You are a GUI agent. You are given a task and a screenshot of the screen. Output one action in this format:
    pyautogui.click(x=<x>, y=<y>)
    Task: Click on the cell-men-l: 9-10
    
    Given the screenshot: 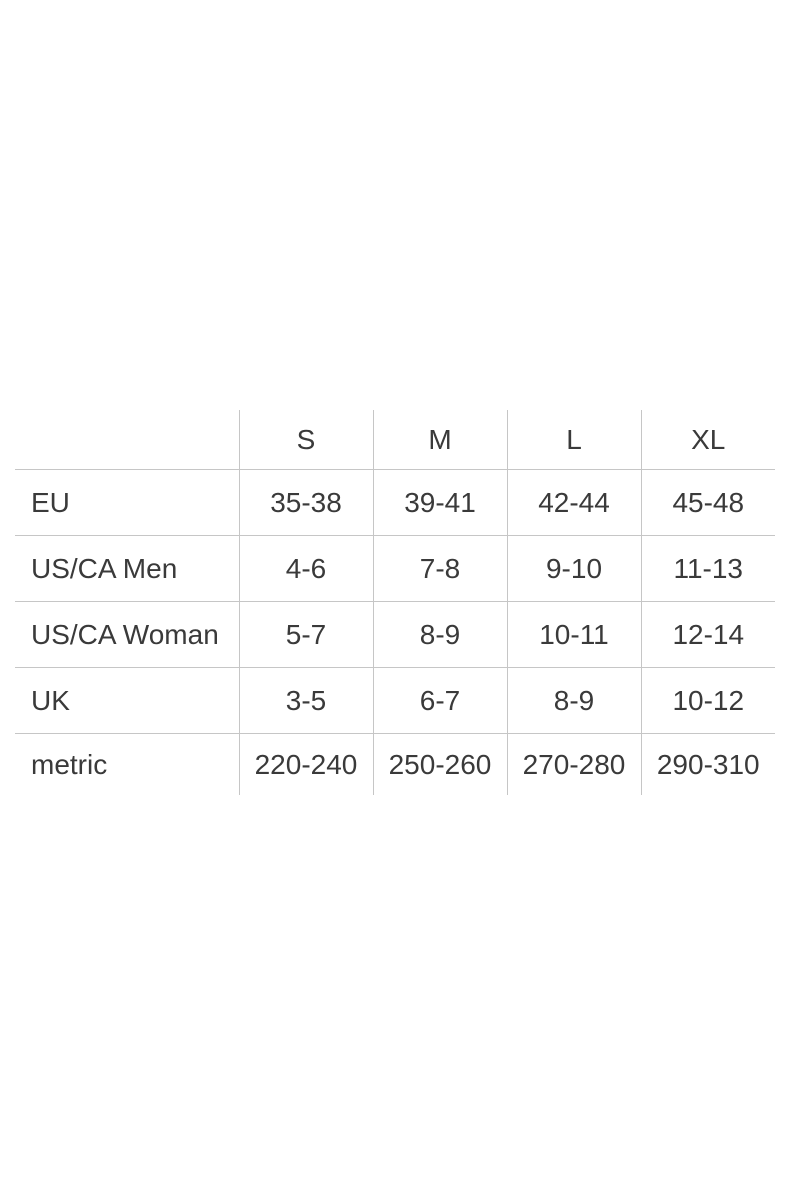 What is the action you would take?
    pyautogui.click(x=574, y=568)
    